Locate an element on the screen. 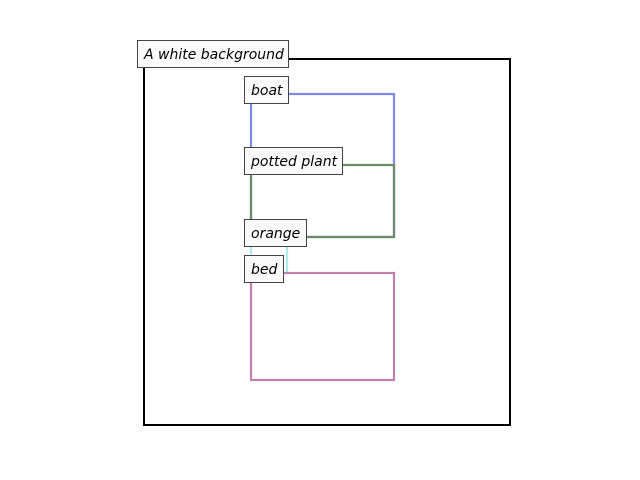 Image resolution: width=640 pixels, height=480 pixels. background-label-text: A white background is located at coordinates (213, 55).